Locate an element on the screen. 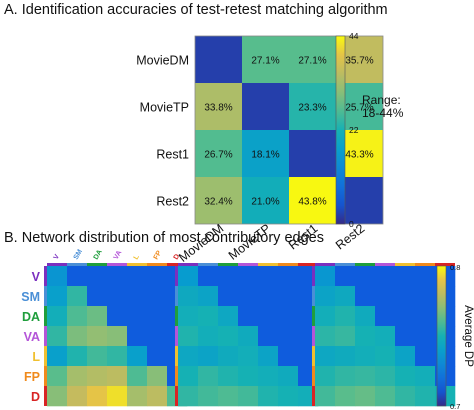 Image resolution: width=474 pixels, height=410 pixels. network-matrix: Rest1-Rest2 is located at coordinates (116, 335).